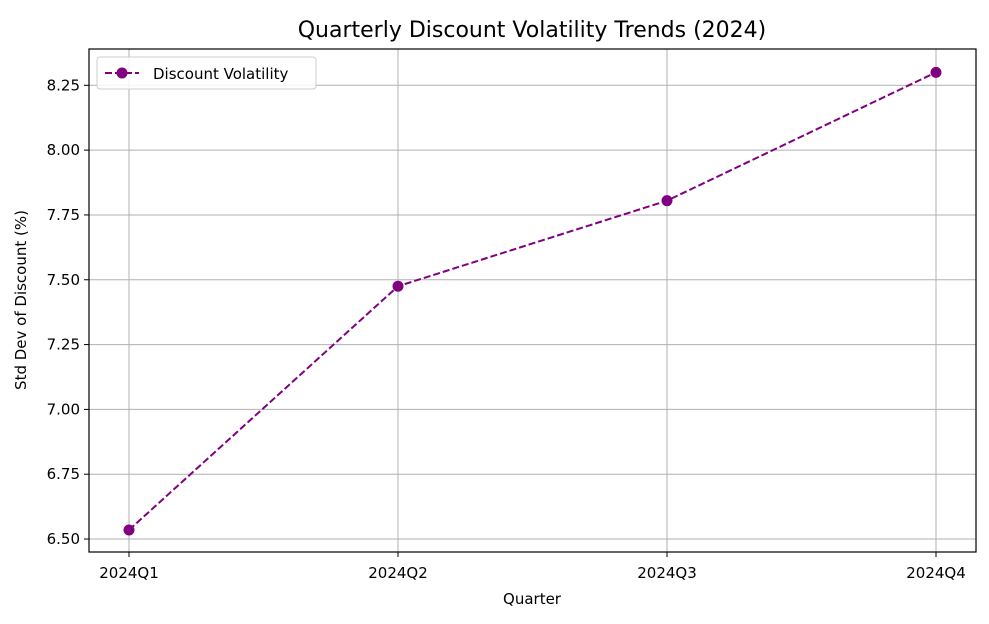  What do you see at coordinates (21, 300) in the screenshot?
I see `y-axis-label: Std Dev of Discount (%)` at bounding box center [21, 300].